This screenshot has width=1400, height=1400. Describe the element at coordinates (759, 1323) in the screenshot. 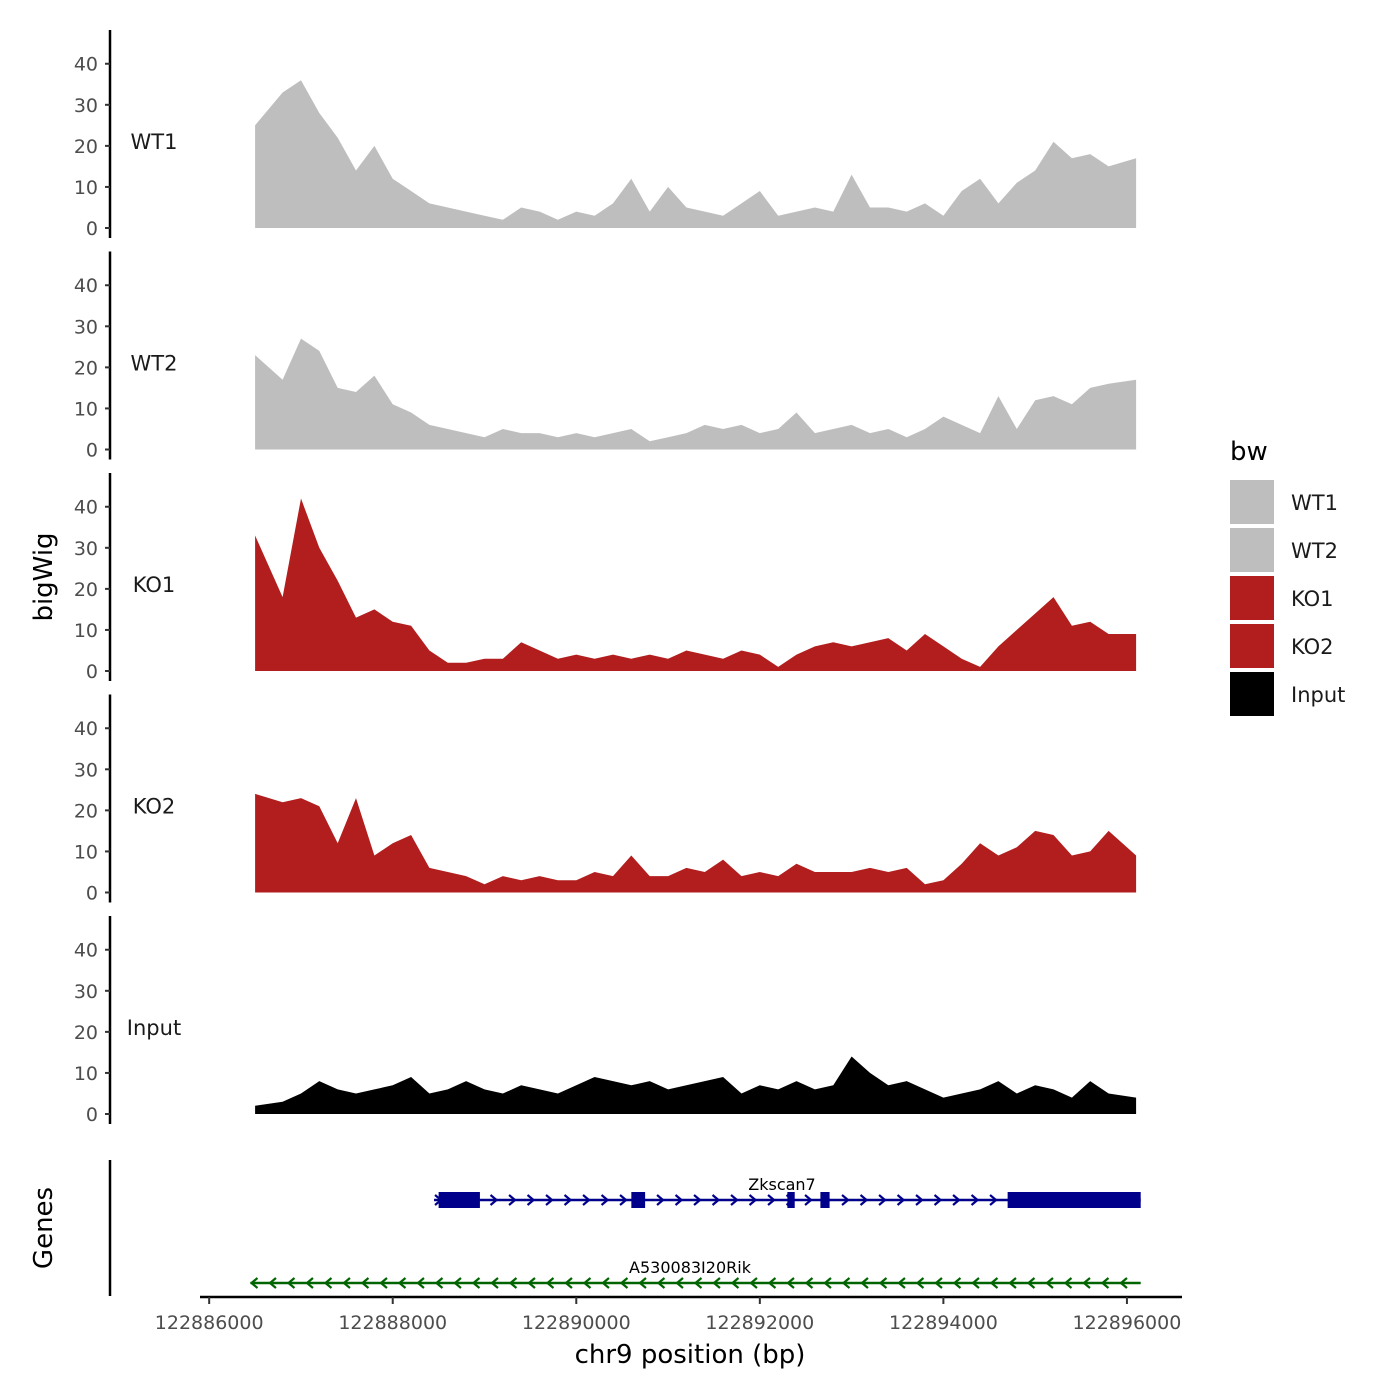

I see `x-tick-label: 122892000` at that location.